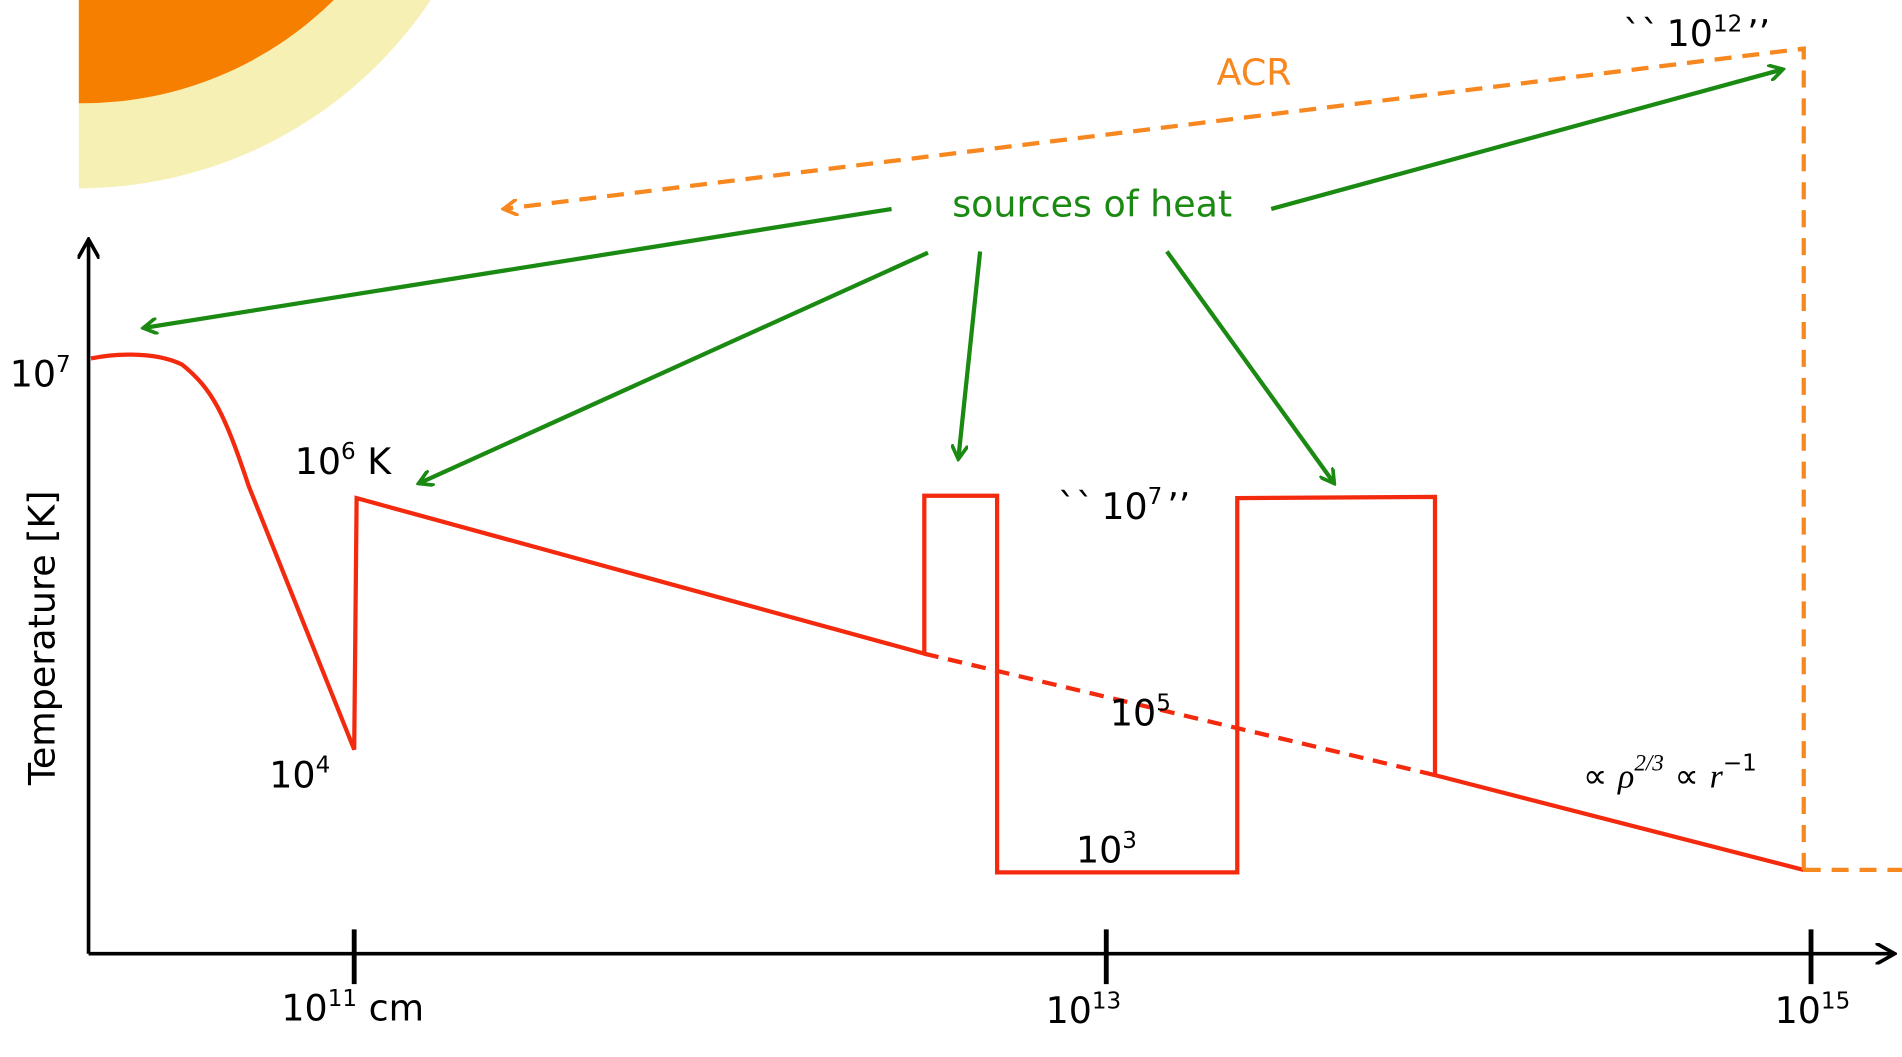  Describe the element at coordinates (42, 638) in the screenshot. I see `y-axis-label: Temperature [K]` at that location.